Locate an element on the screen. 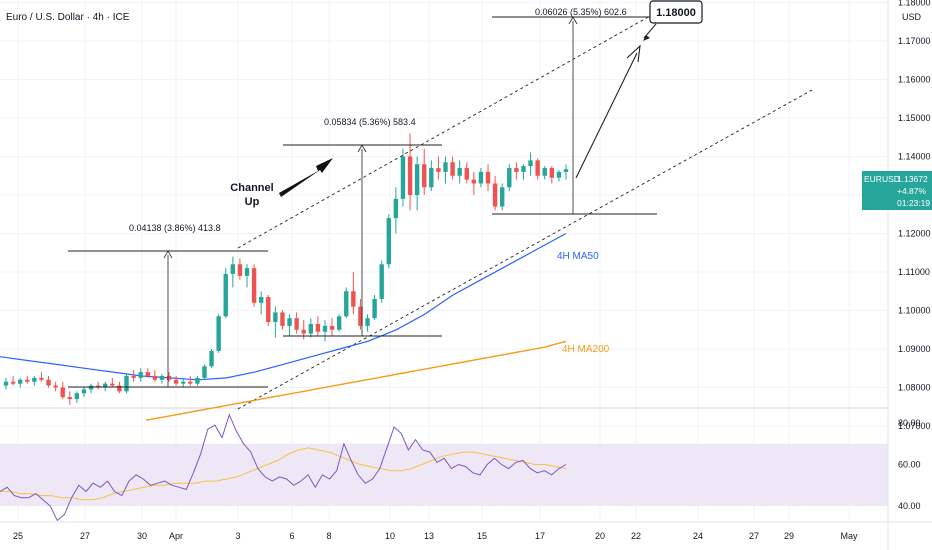  price-tick-label: 1.11000 is located at coordinates (914, 272).